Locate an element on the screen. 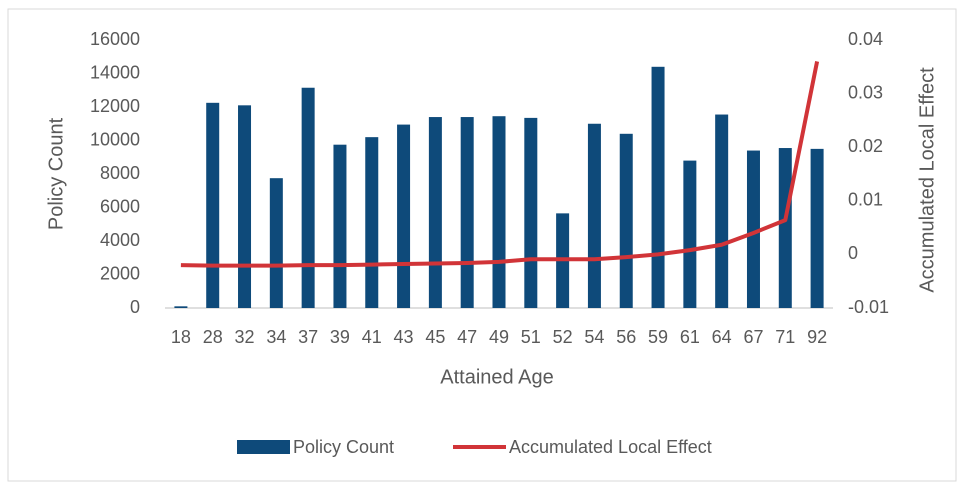  y2-tick-label: 0.02 is located at coordinates (865, 146).